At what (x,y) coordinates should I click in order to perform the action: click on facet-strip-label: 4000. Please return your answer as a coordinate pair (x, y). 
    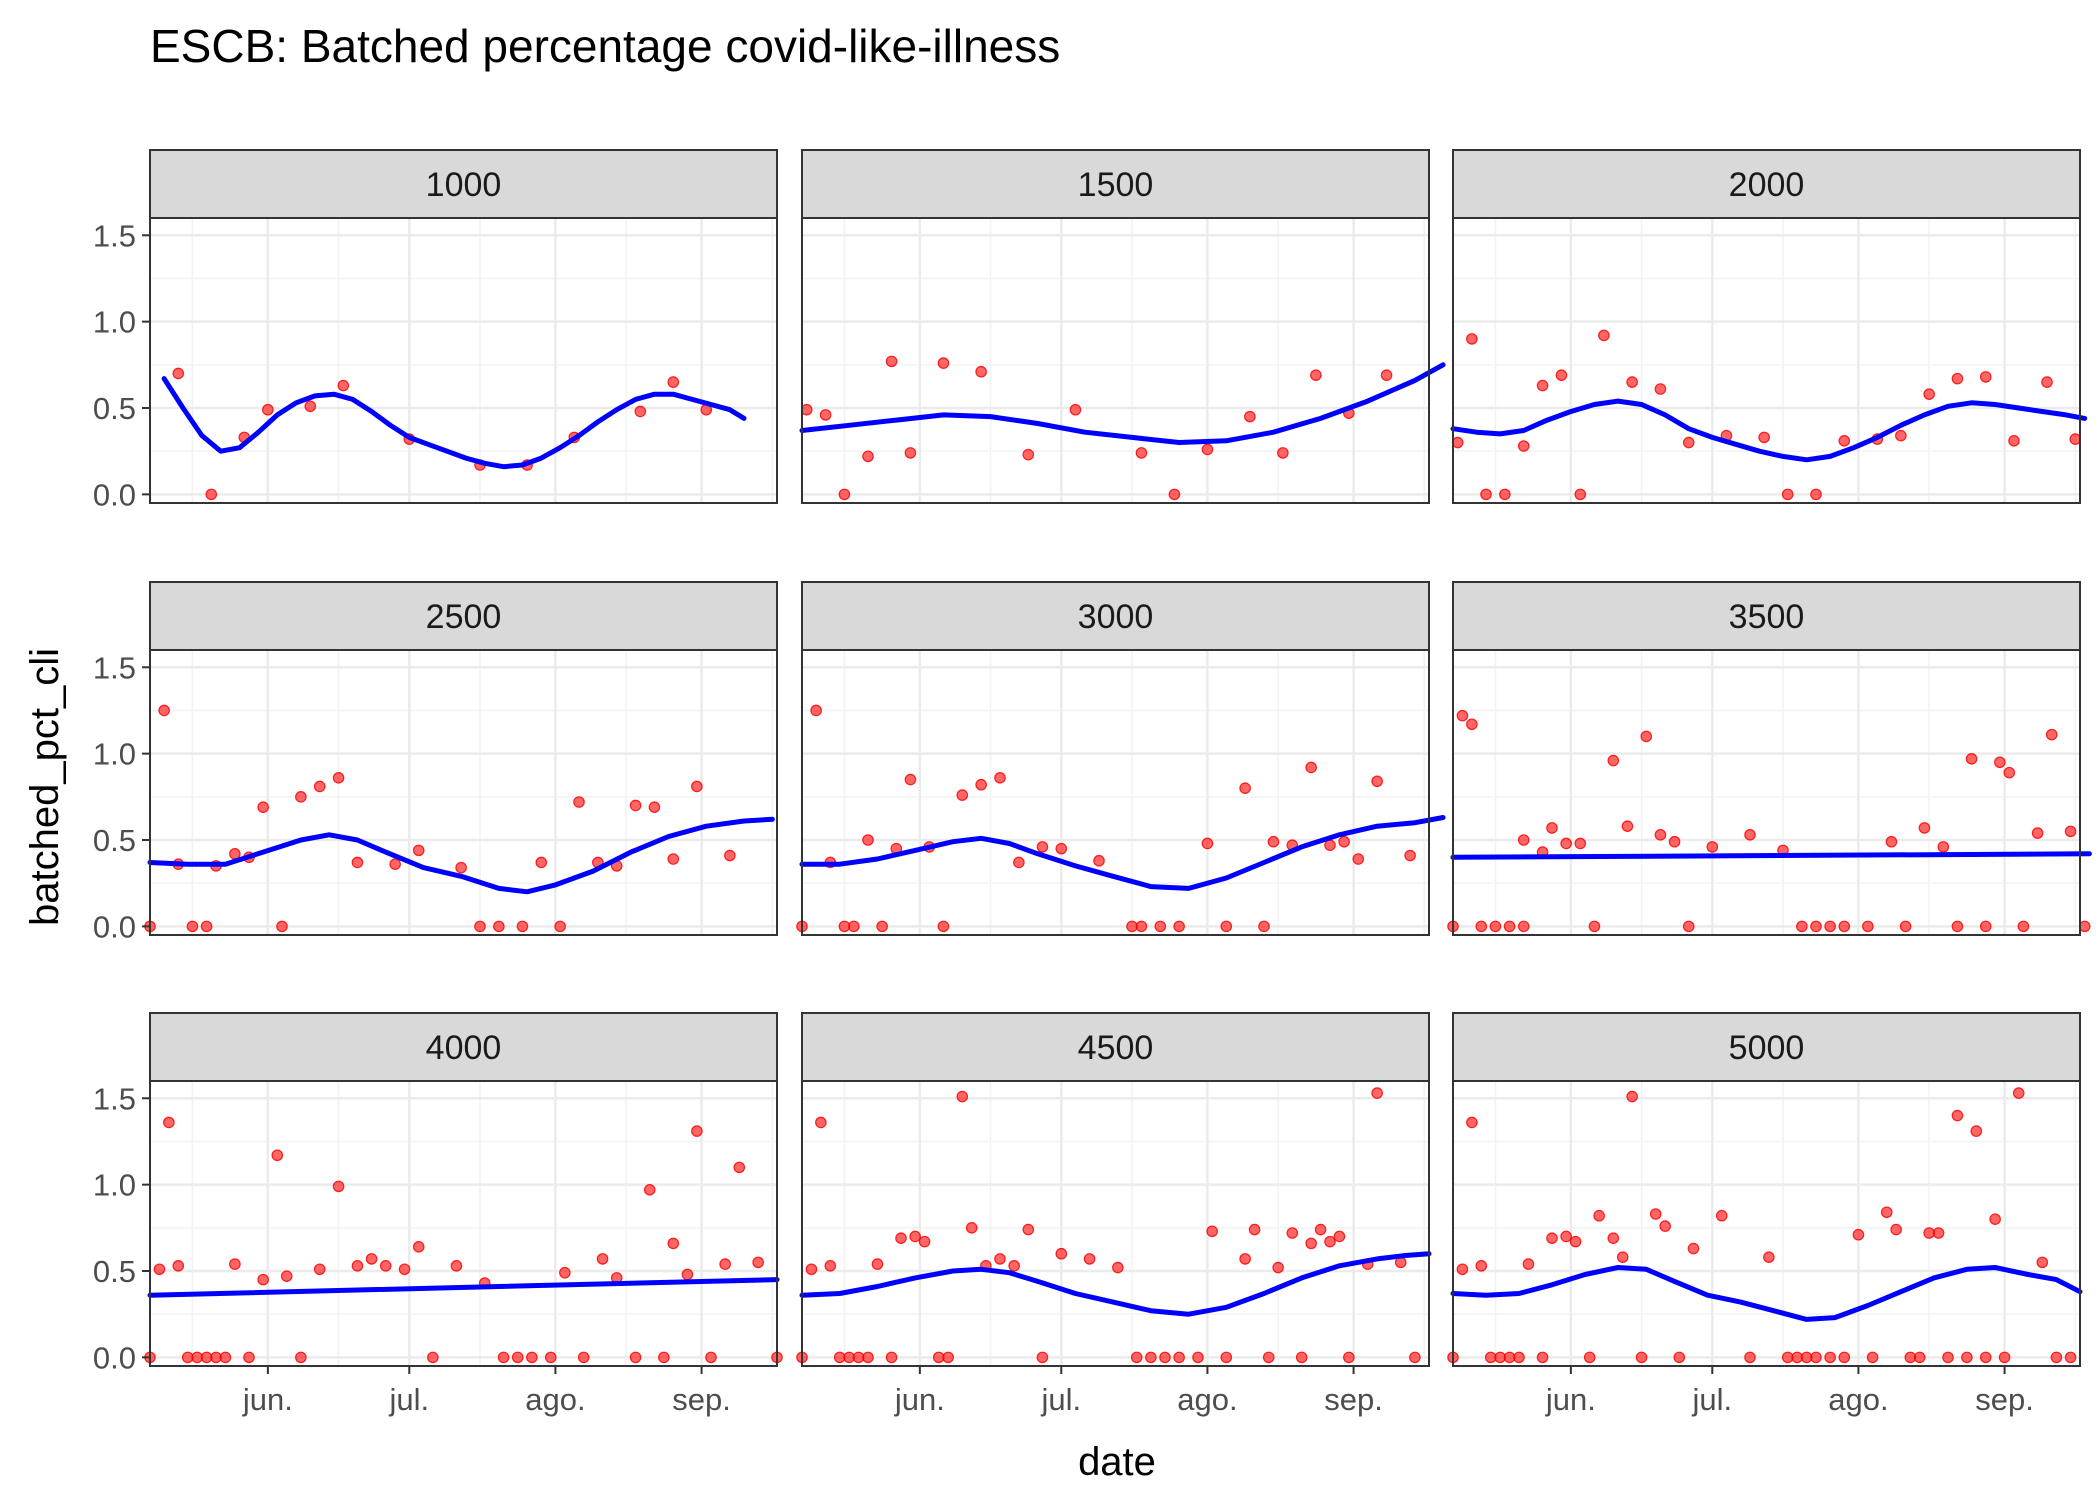
    Looking at the image, I should click on (464, 1048).